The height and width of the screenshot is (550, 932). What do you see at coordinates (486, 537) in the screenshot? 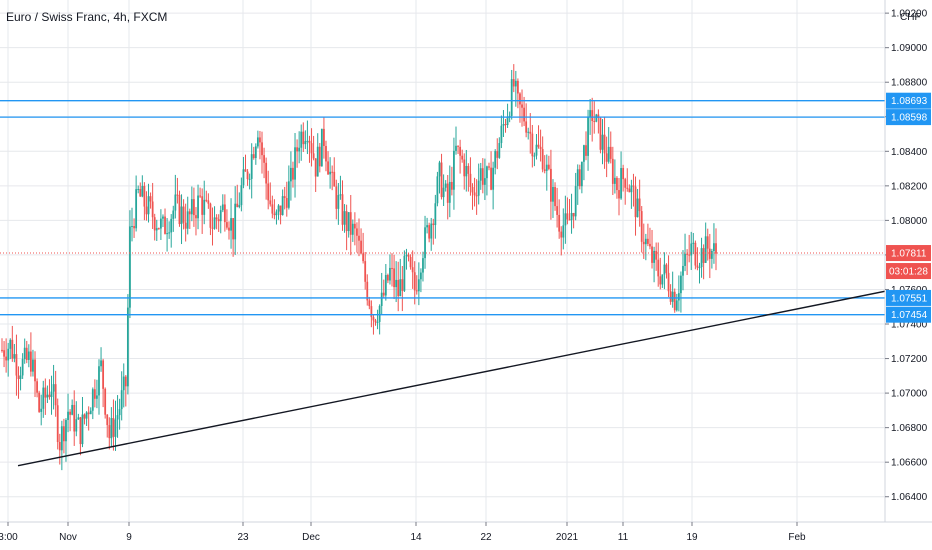
I see `x-tick-label: 22` at bounding box center [486, 537].